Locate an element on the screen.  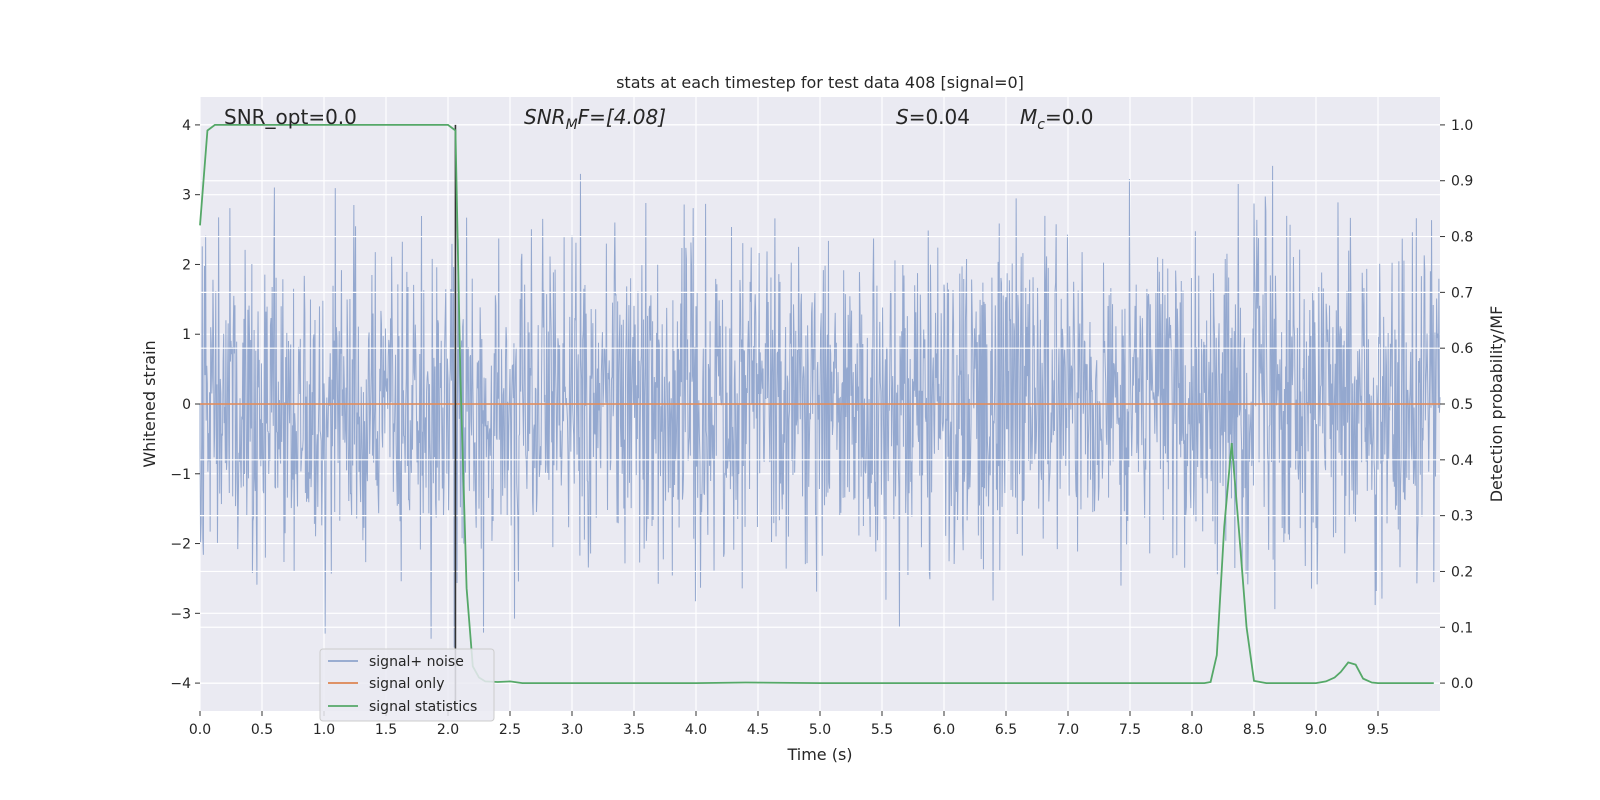
y-right-tick-label: 0.5 is located at coordinates (1462, 405).